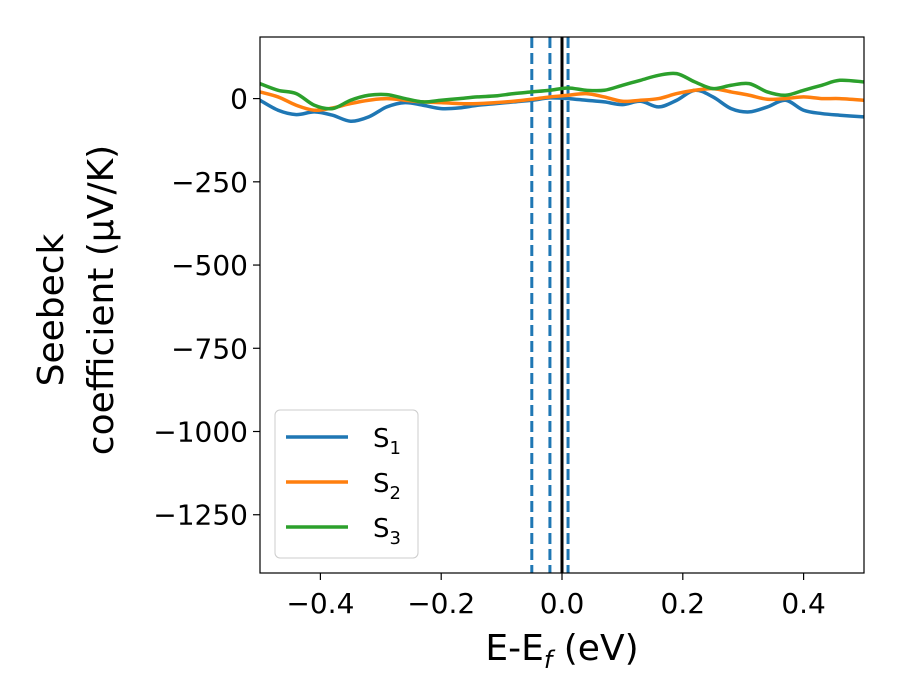 This screenshot has height=700, width=900. I want to click on x-tick-label: 0.2, so click(683, 603).